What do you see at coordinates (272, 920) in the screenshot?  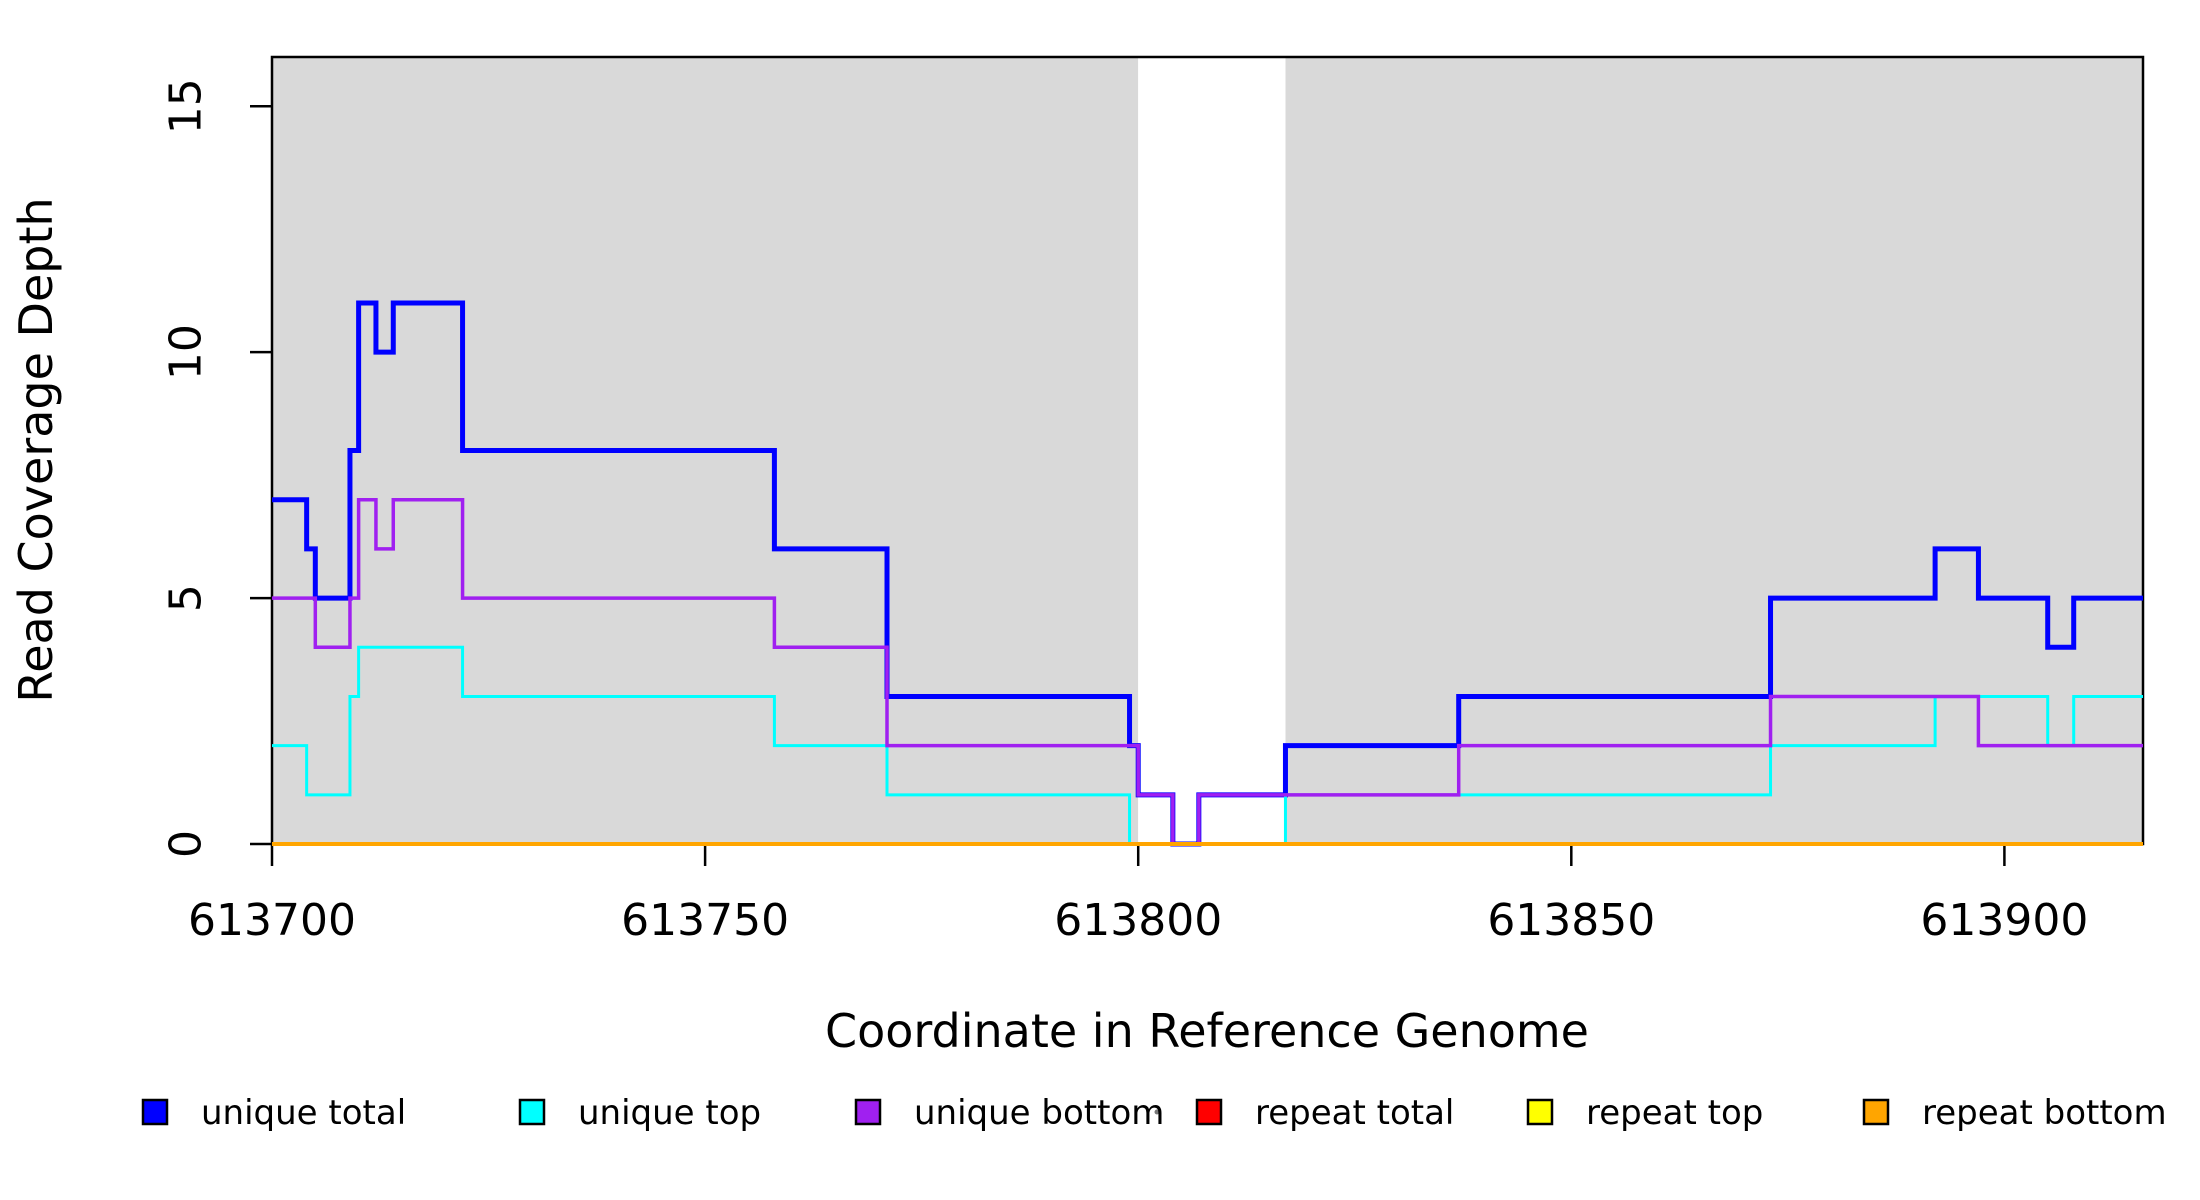 I see `x-axis-tick-label: 613700` at bounding box center [272, 920].